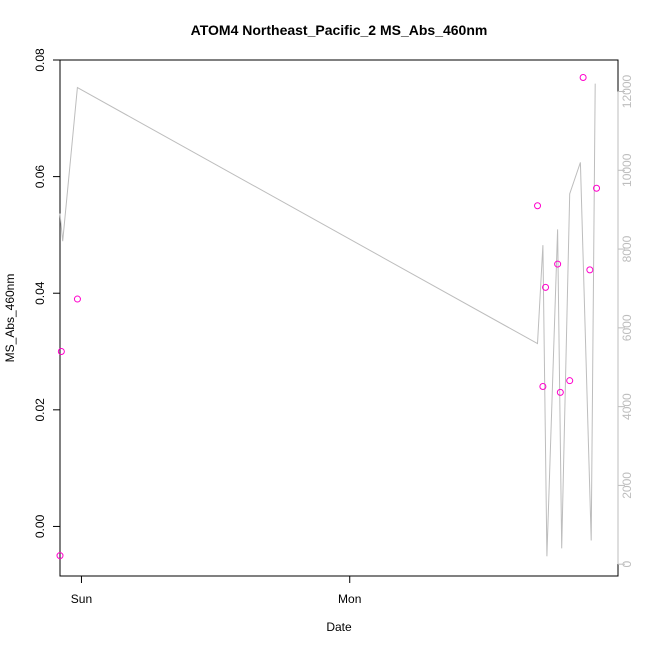 Image resolution: width=650 pixels, height=650 pixels. Describe the element at coordinates (40, 177) in the screenshot. I see `left-tick-label: 0.06` at that location.